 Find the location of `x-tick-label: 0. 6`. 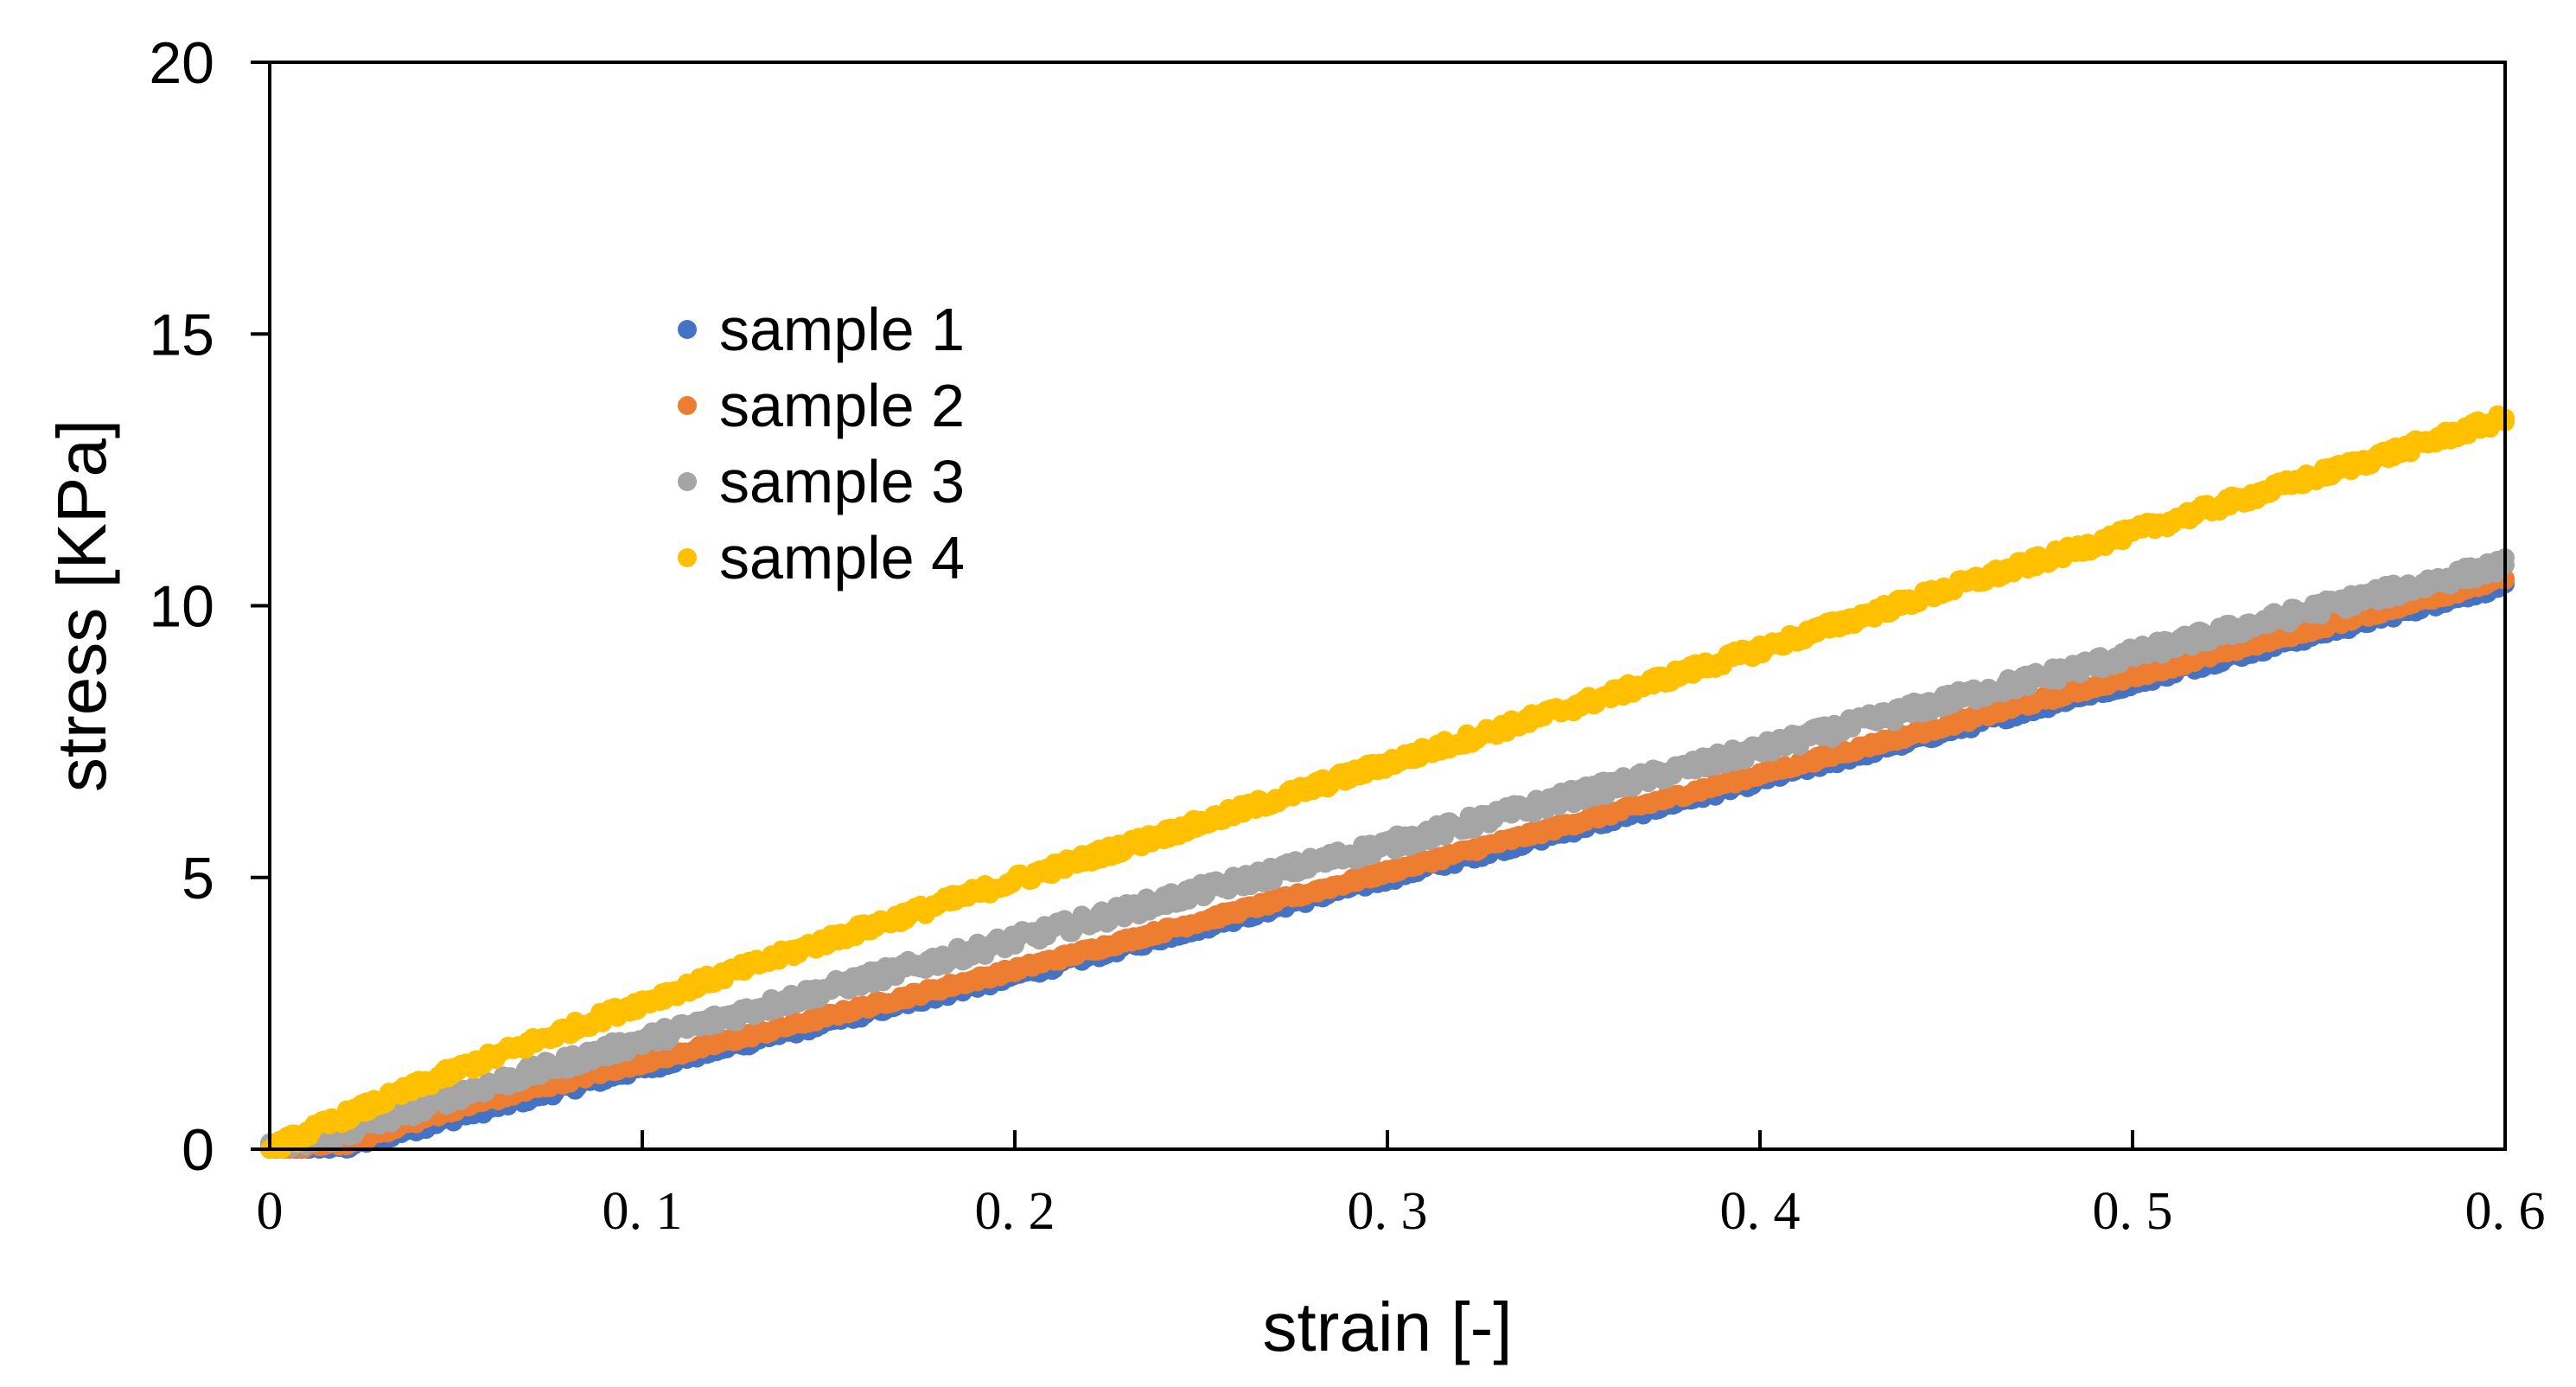

x-tick-label: 0. 6 is located at coordinates (2505, 1211).